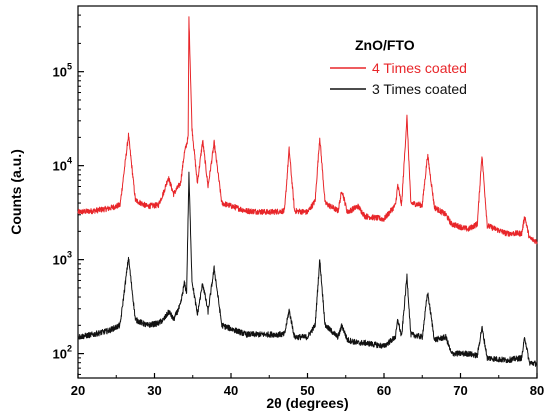 Image resolution: width=544 pixels, height=412 pixels. What do you see at coordinates (62, 353) in the screenshot?
I see `y-tick-label: 10²` at bounding box center [62, 353].